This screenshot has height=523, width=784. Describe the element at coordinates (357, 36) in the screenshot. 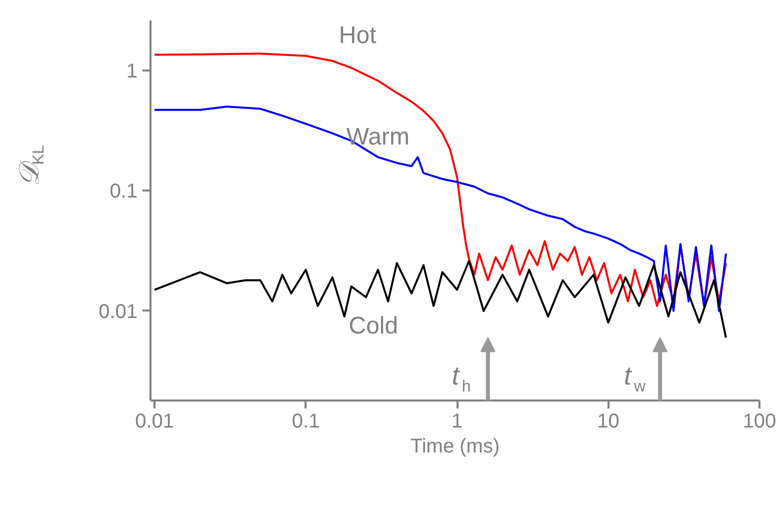

I see `series-label: Hot` at that location.